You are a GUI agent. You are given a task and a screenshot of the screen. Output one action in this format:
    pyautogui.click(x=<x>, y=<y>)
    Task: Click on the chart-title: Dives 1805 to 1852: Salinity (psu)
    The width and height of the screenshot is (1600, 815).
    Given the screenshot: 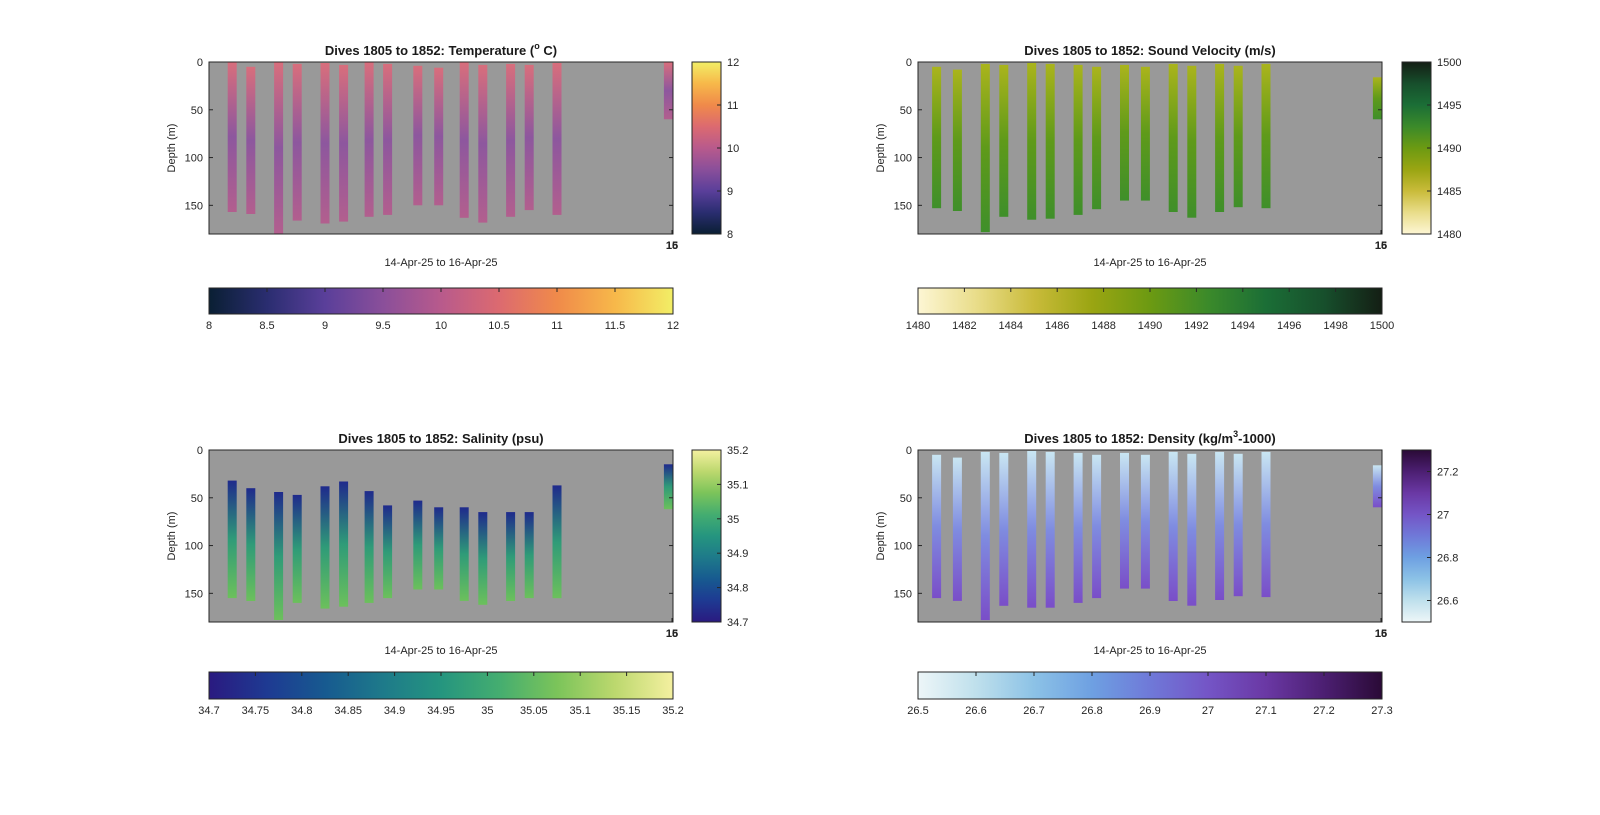 What is the action you would take?
    pyautogui.click(x=440, y=438)
    